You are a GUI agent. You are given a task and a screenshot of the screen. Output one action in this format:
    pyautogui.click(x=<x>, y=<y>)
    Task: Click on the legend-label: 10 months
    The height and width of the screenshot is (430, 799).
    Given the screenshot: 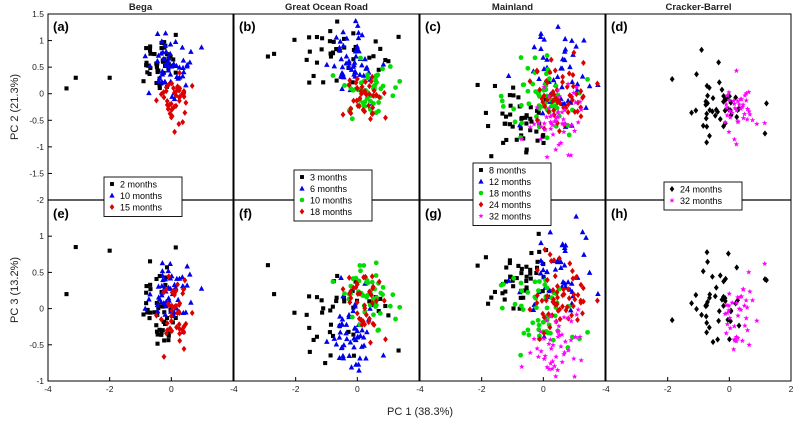 What is the action you would take?
    pyautogui.click(x=331, y=201)
    